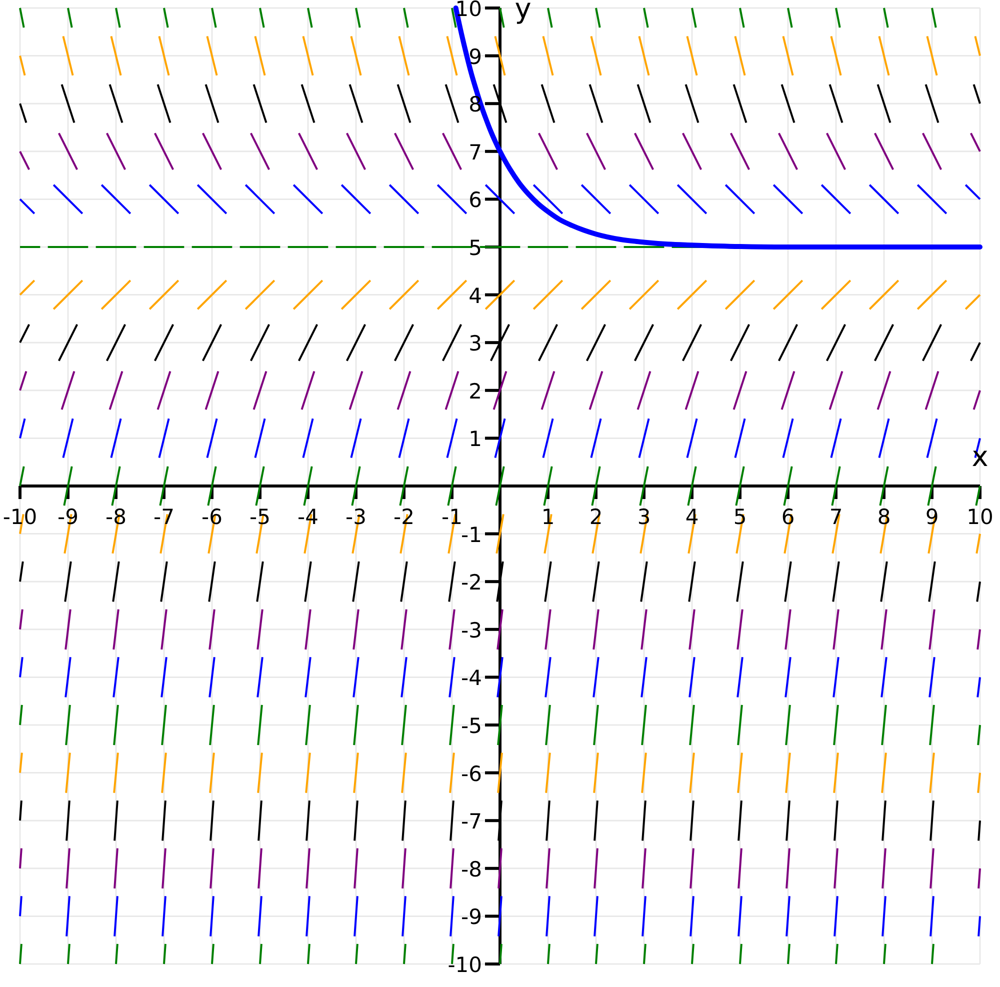 Image resolution: width=1000 pixels, height=987 pixels. I want to click on y-tick-label: -5, so click(471, 726).